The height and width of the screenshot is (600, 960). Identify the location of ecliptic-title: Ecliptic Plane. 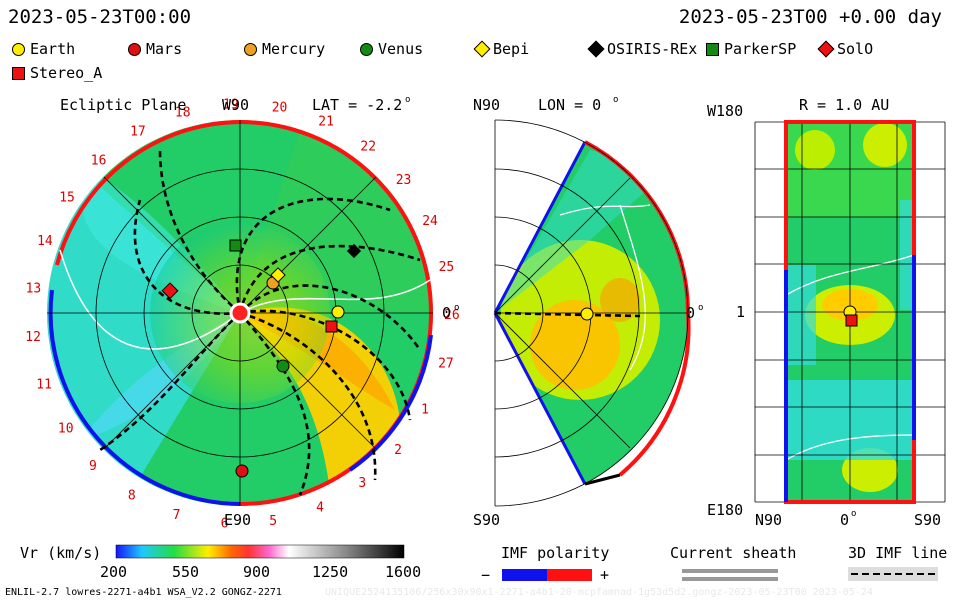
(123, 105).